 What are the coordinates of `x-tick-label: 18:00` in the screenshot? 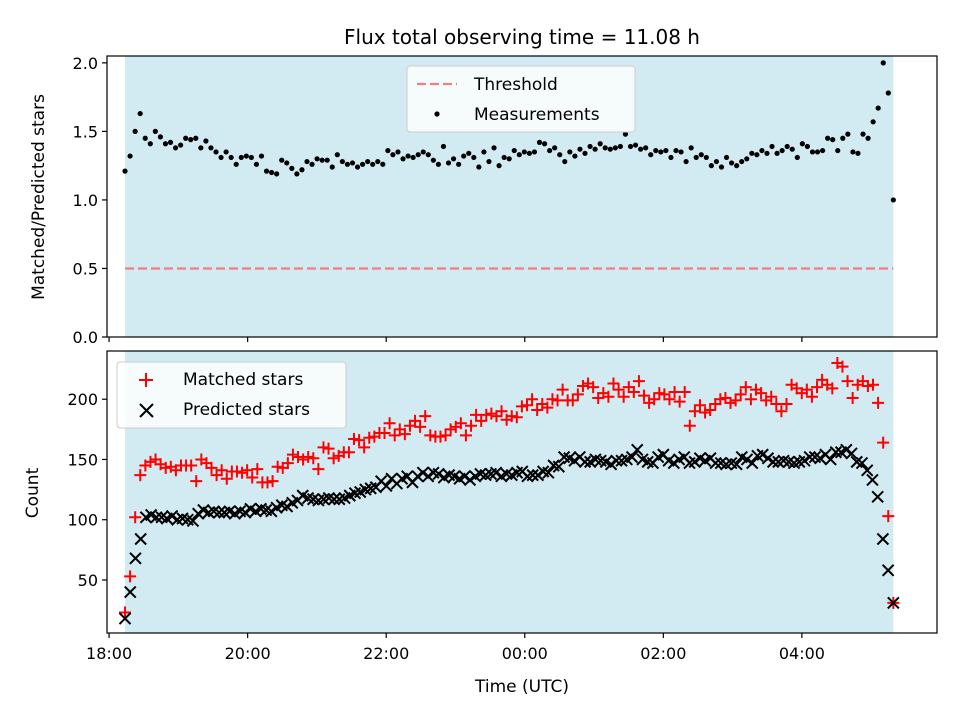 It's located at (109, 653).